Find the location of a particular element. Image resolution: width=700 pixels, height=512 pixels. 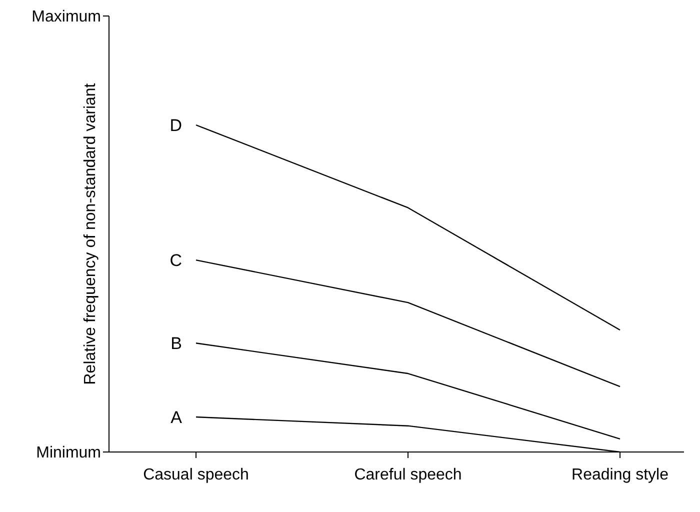

x-tick-label: Reading style is located at coordinates (620, 475).